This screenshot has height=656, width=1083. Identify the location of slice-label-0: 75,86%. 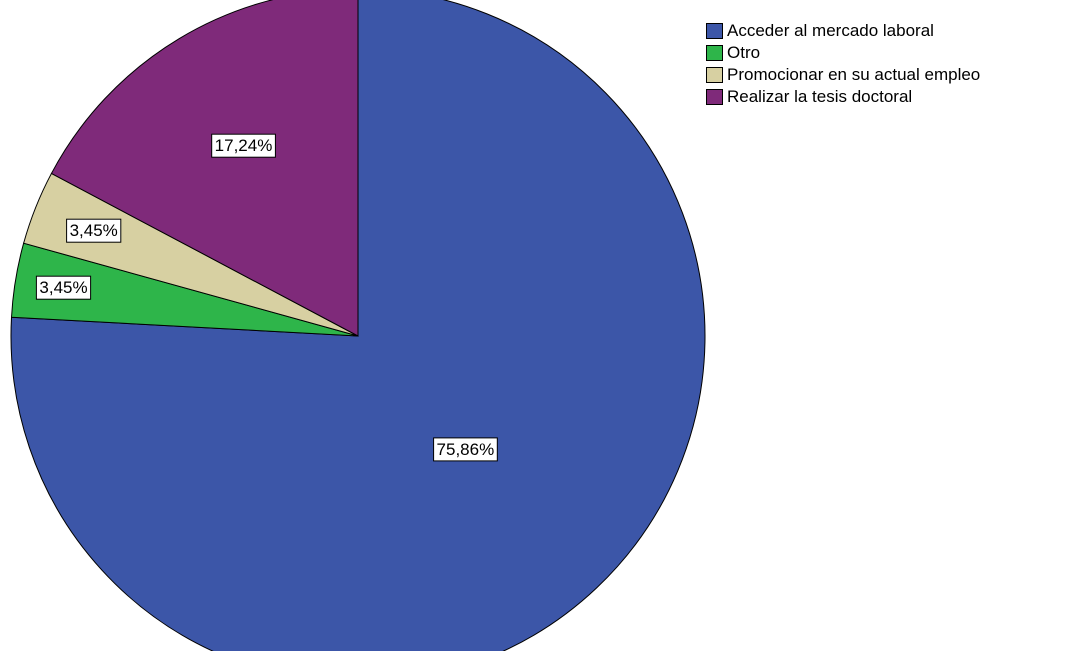
(465, 449).